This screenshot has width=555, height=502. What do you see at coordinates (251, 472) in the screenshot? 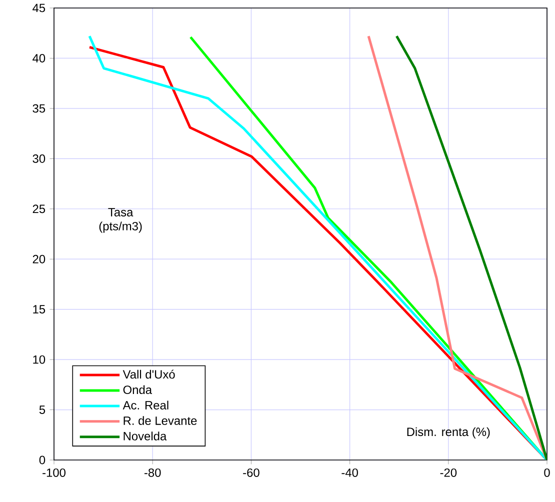
I see `x-tick-label: -60` at bounding box center [251, 472].